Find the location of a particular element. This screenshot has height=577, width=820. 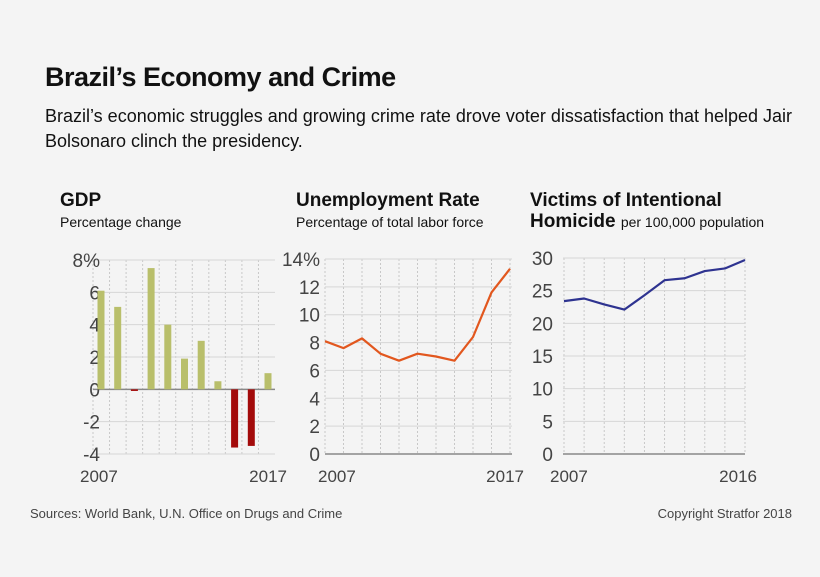

gdp-subtitle: Percentage change is located at coordinates (121, 222).